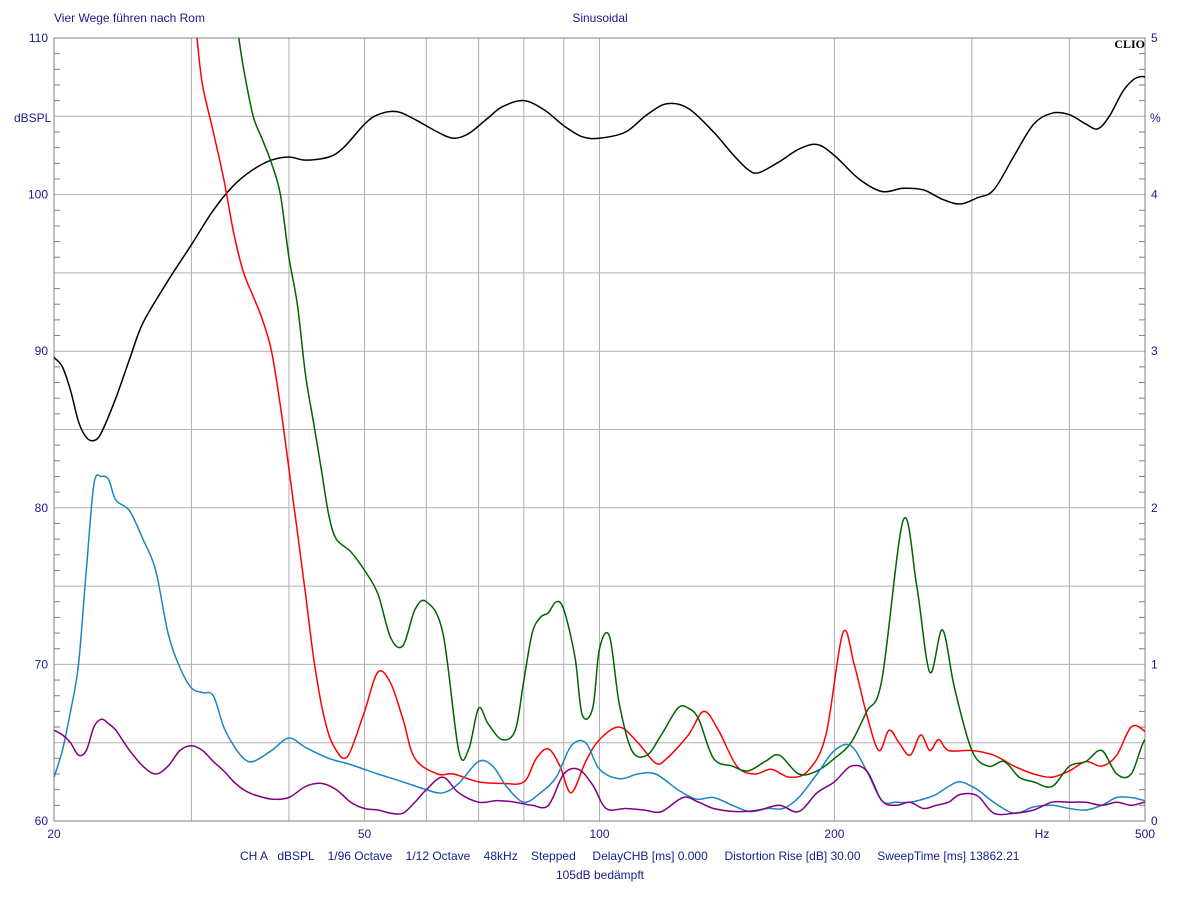 The height and width of the screenshot is (900, 1200). What do you see at coordinates (1145, 834) in the screenshot?
I see `x-tick-label: 500` at bounding box center [1145, 834].